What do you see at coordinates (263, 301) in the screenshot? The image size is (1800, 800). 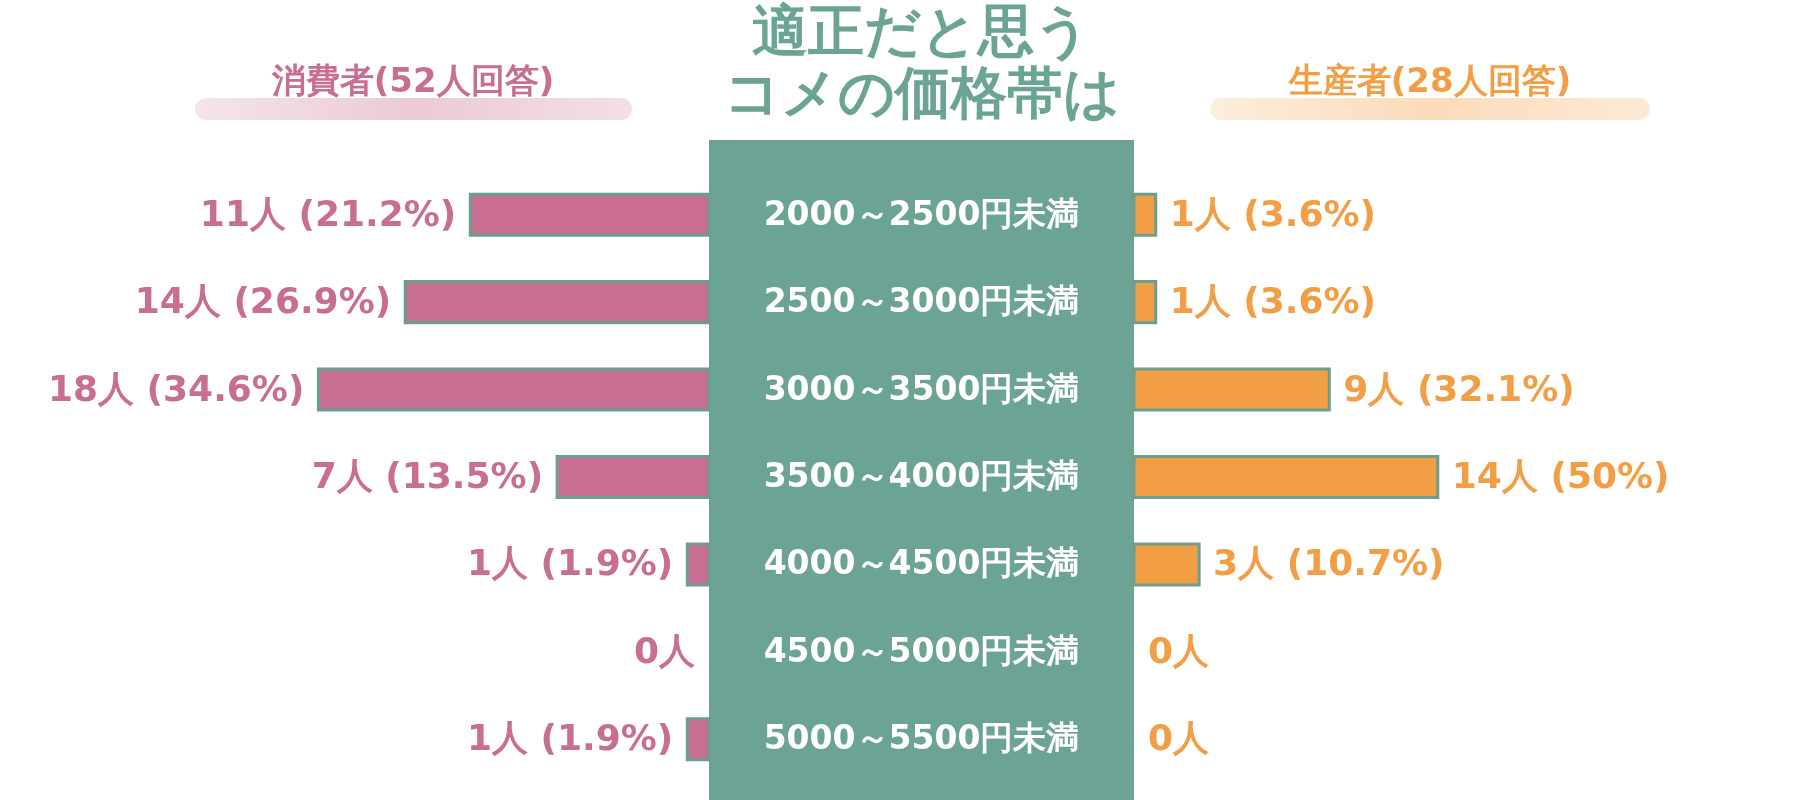 I see `data-label: 14人 (26.9%)` at bounding box center [263, 301].